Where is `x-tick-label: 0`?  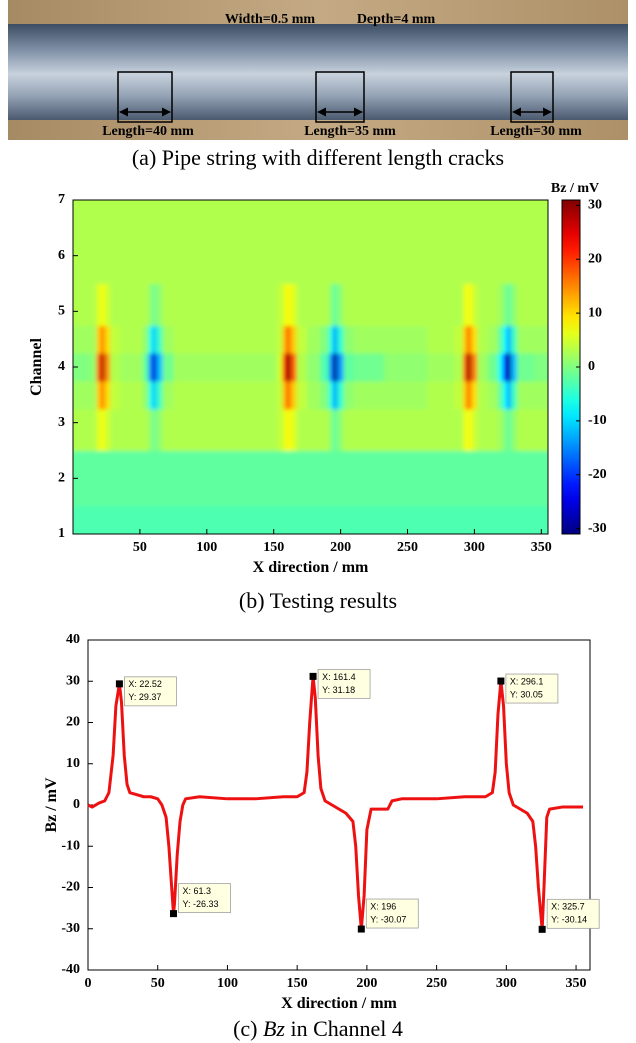
x-tick-label: 0 is located at coordinates (88, 983).